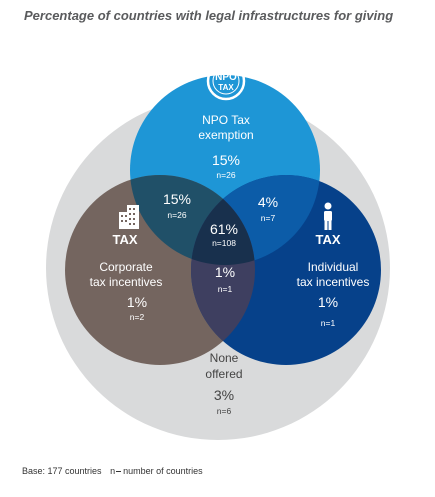 The height and width of the screenshot is (497, 435). Describe the element at coordinates (176, 215) in the screenshot. I see `npo-corporate-n: n=26` at that location.